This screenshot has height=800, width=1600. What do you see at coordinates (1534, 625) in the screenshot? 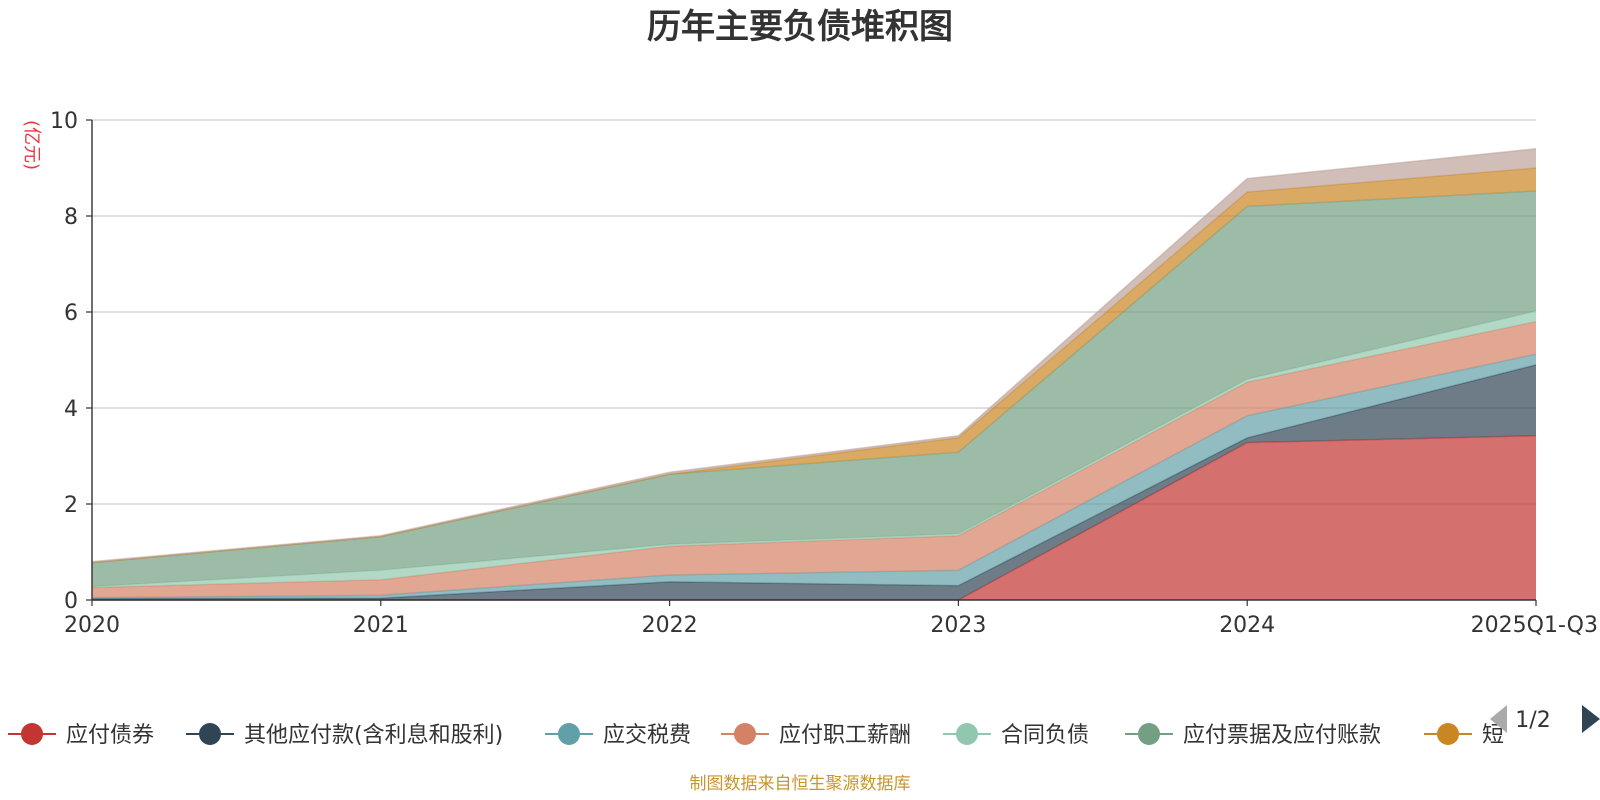
I see `x-tick-label: 2025Q1-Q3` at bounding box center [1534, 625].